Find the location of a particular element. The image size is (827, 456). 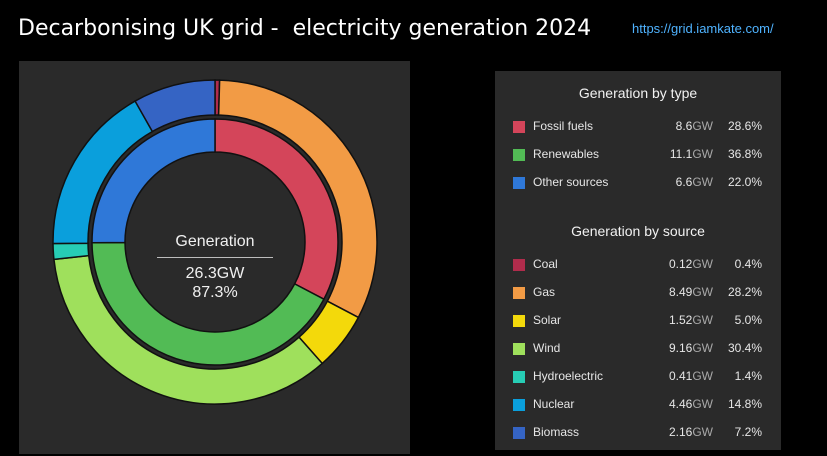

legend-percent: 5.0% is located at coordinates (748, 320).